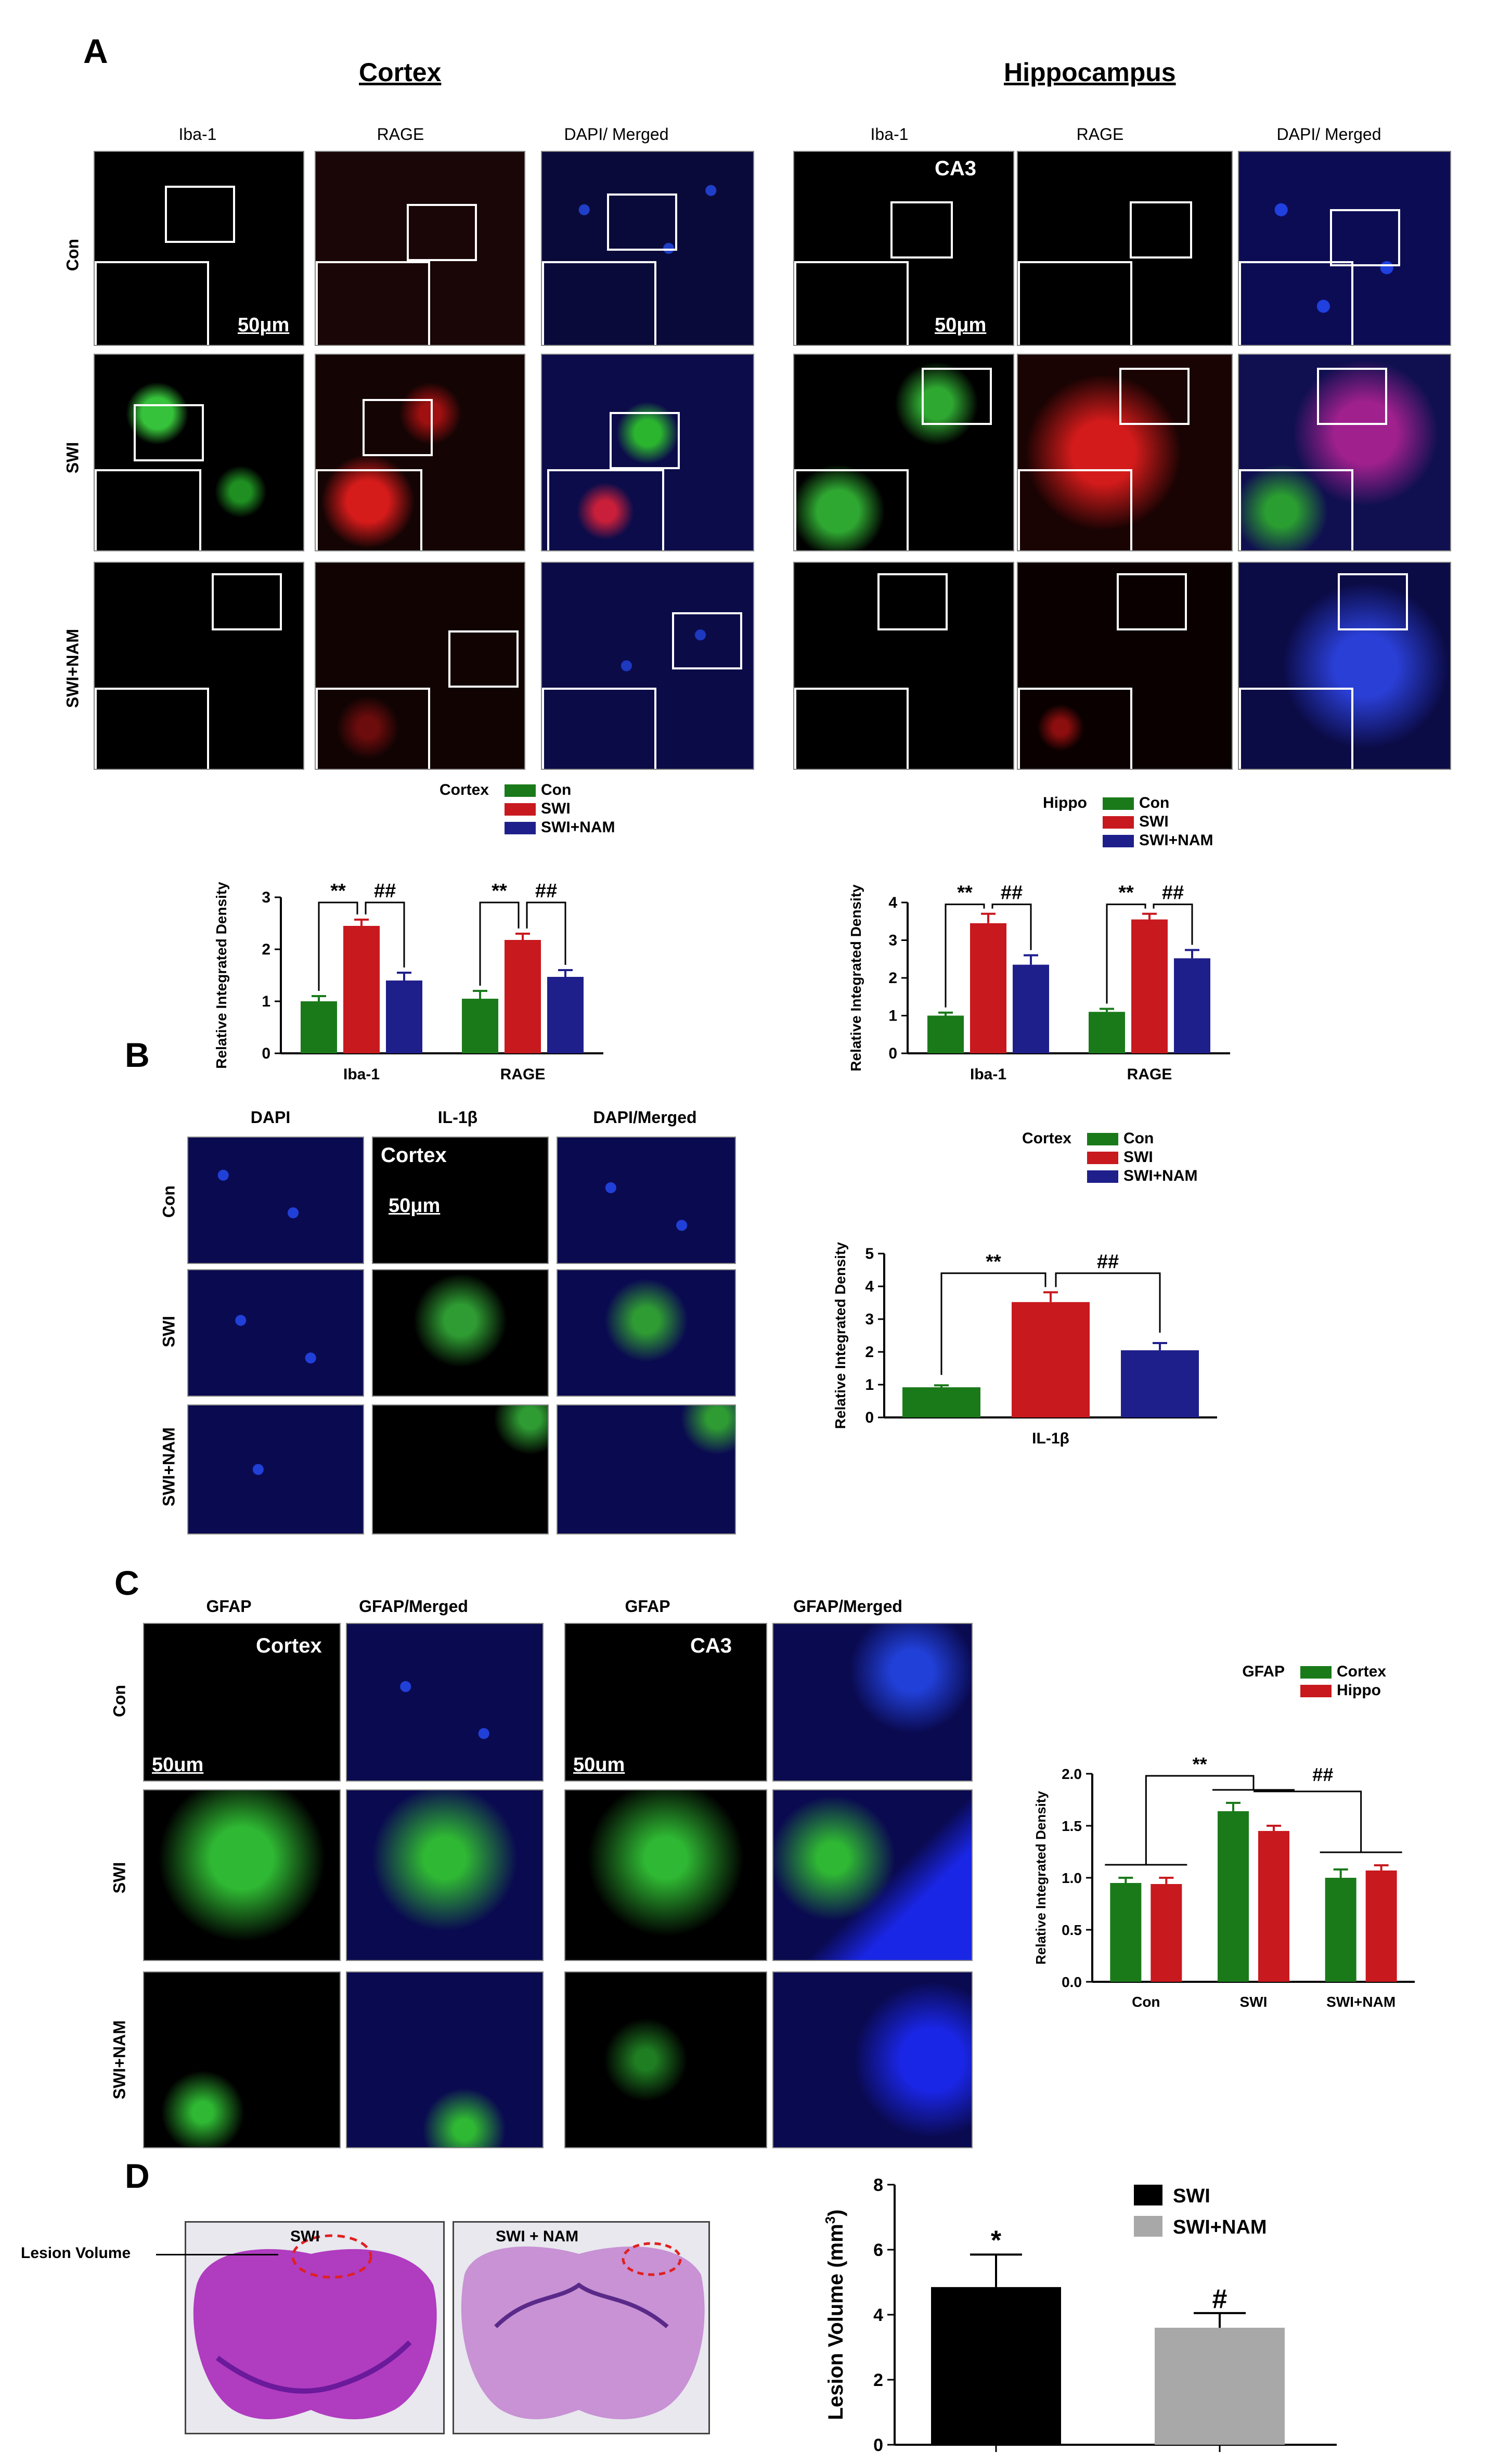 This screenshot has width=1486, height=2464. I want to click on c-con-merged-hippo-image, so click(872, 1702).